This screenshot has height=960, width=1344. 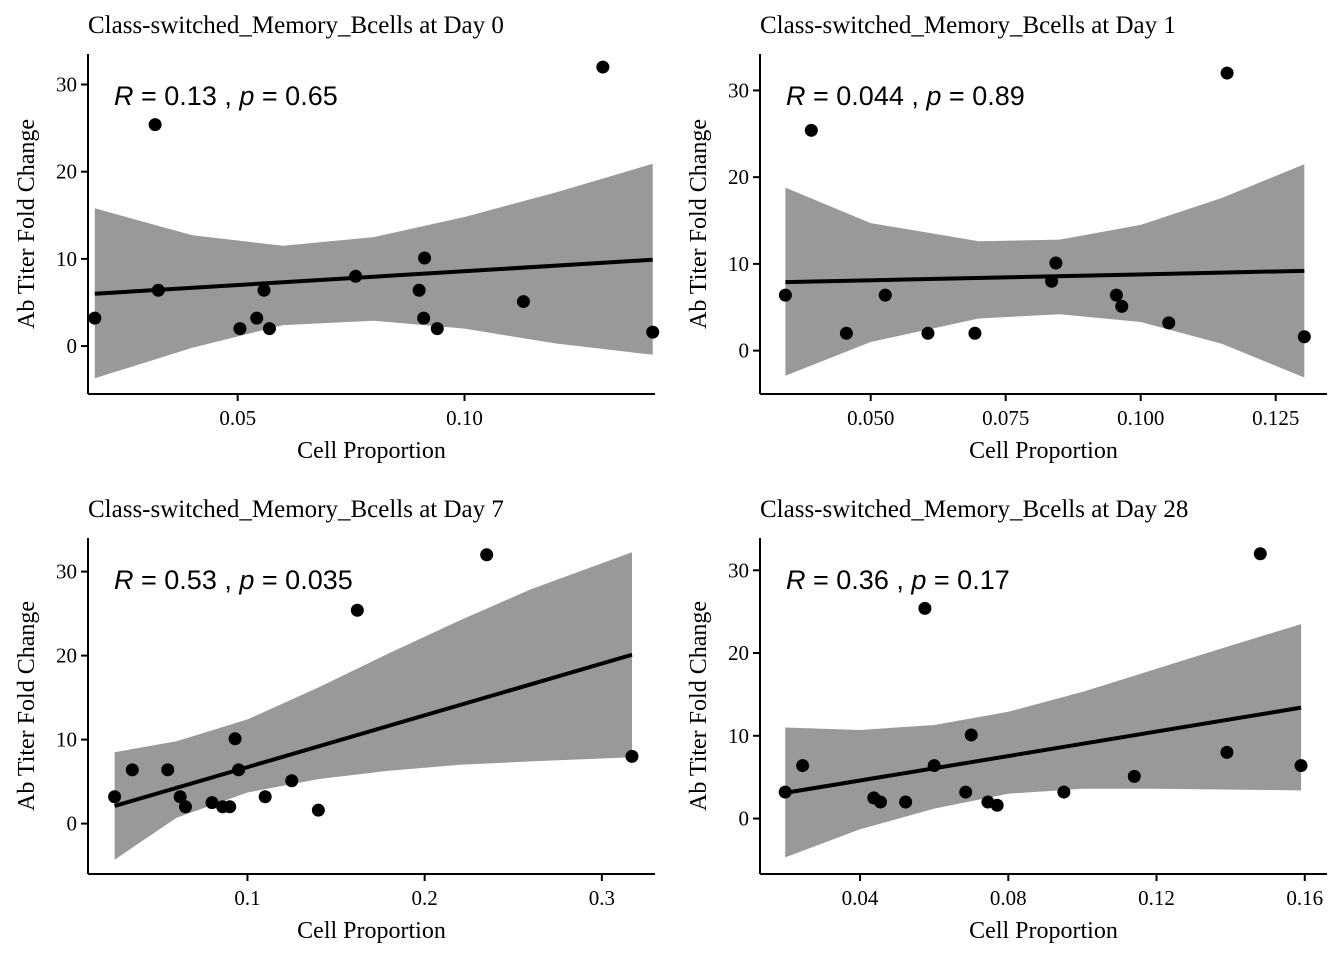 What do you see at coordinates (1008, 898) in the screenshot?
I see `x-tick-label: 0.08` at bounding box center [1008, 898].